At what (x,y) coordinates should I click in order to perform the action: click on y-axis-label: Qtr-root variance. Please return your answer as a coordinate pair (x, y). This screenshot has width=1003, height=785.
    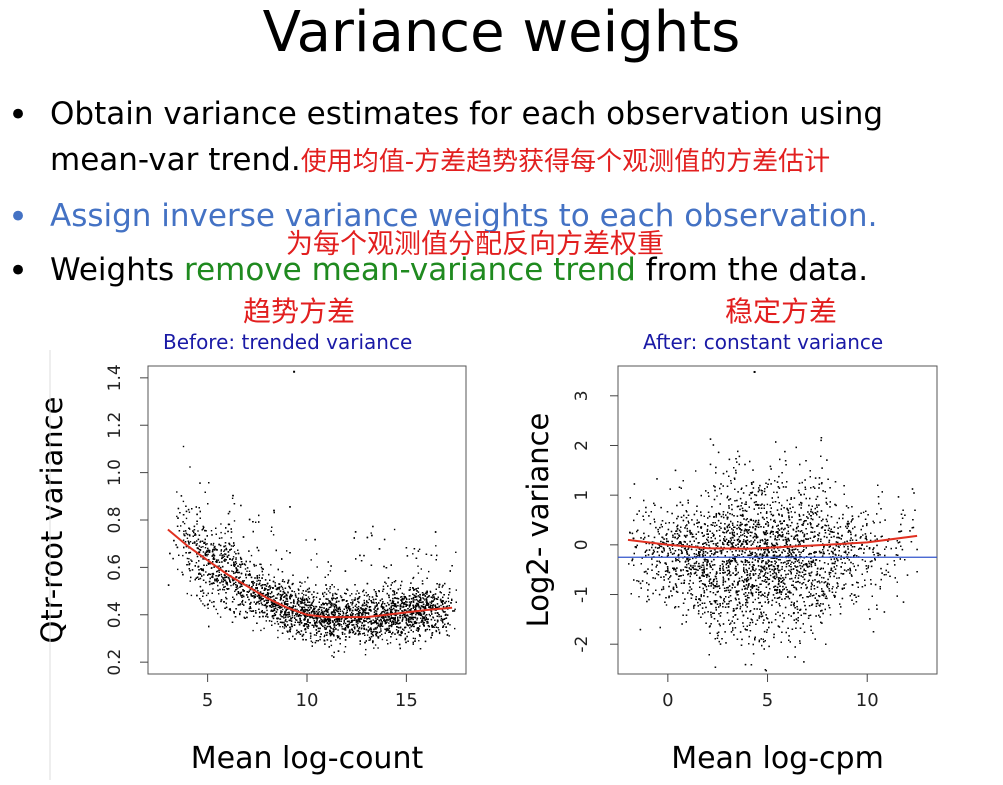
    Looking at the image, I should click on (52, 520).